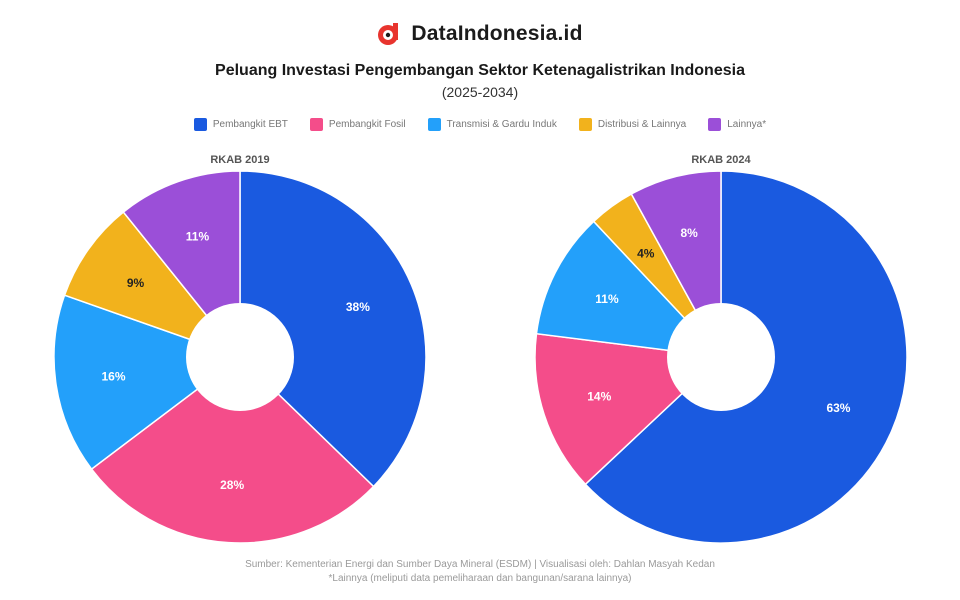 The image size is (960, 600). Describe the element at coordinates (642, 124) in the screenshot. I see `legend-label: Distribusi & Lainnya` at that location.